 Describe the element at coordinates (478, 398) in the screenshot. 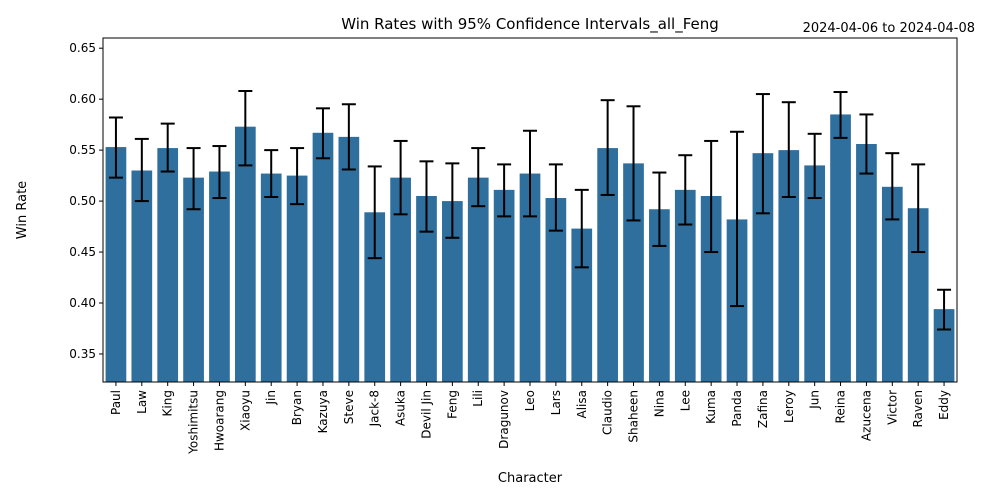

I see `x-tick-label: Lili` at that location.